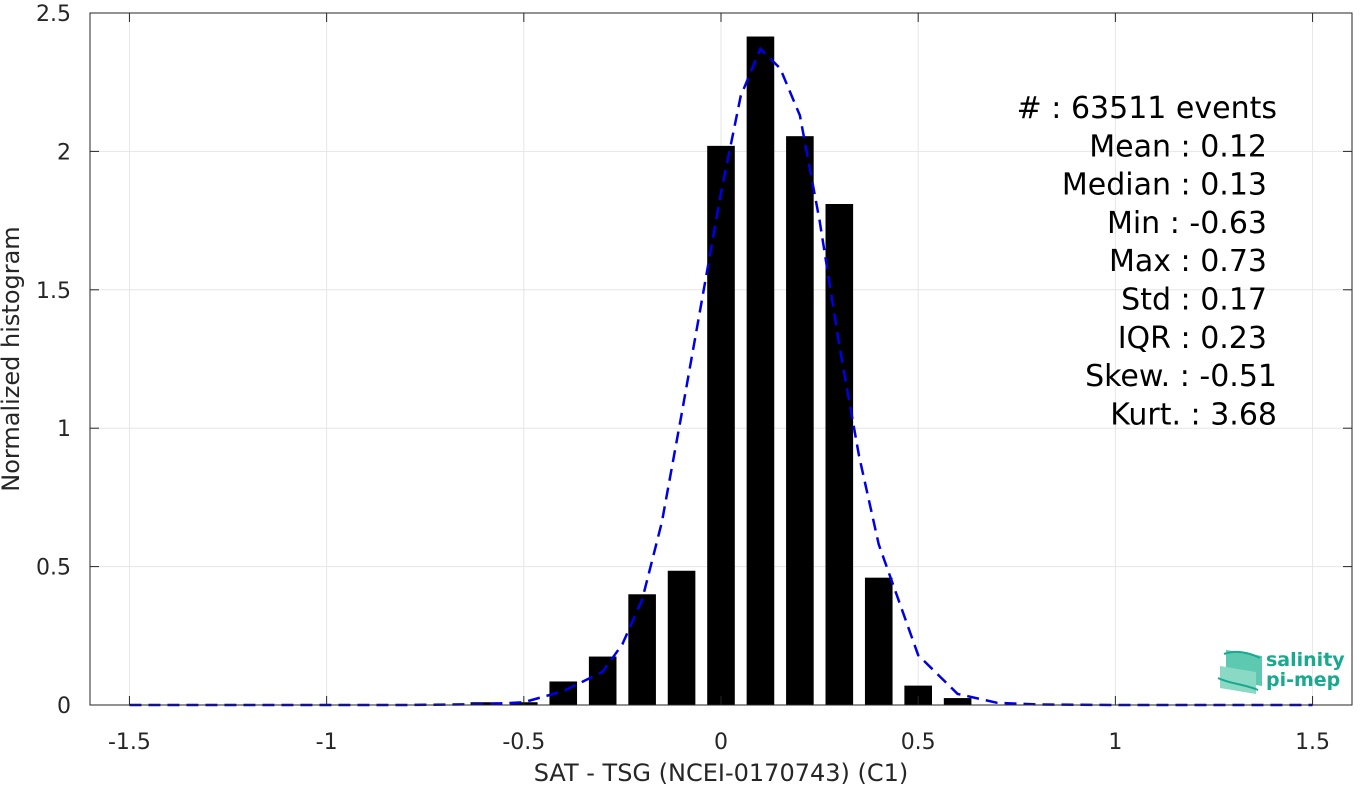  Describe the element at coordinates (721, 772) in the screenshot. I see `x-axis-label: SAT - TSG (NCEI-0170743) (C1)` at that location.